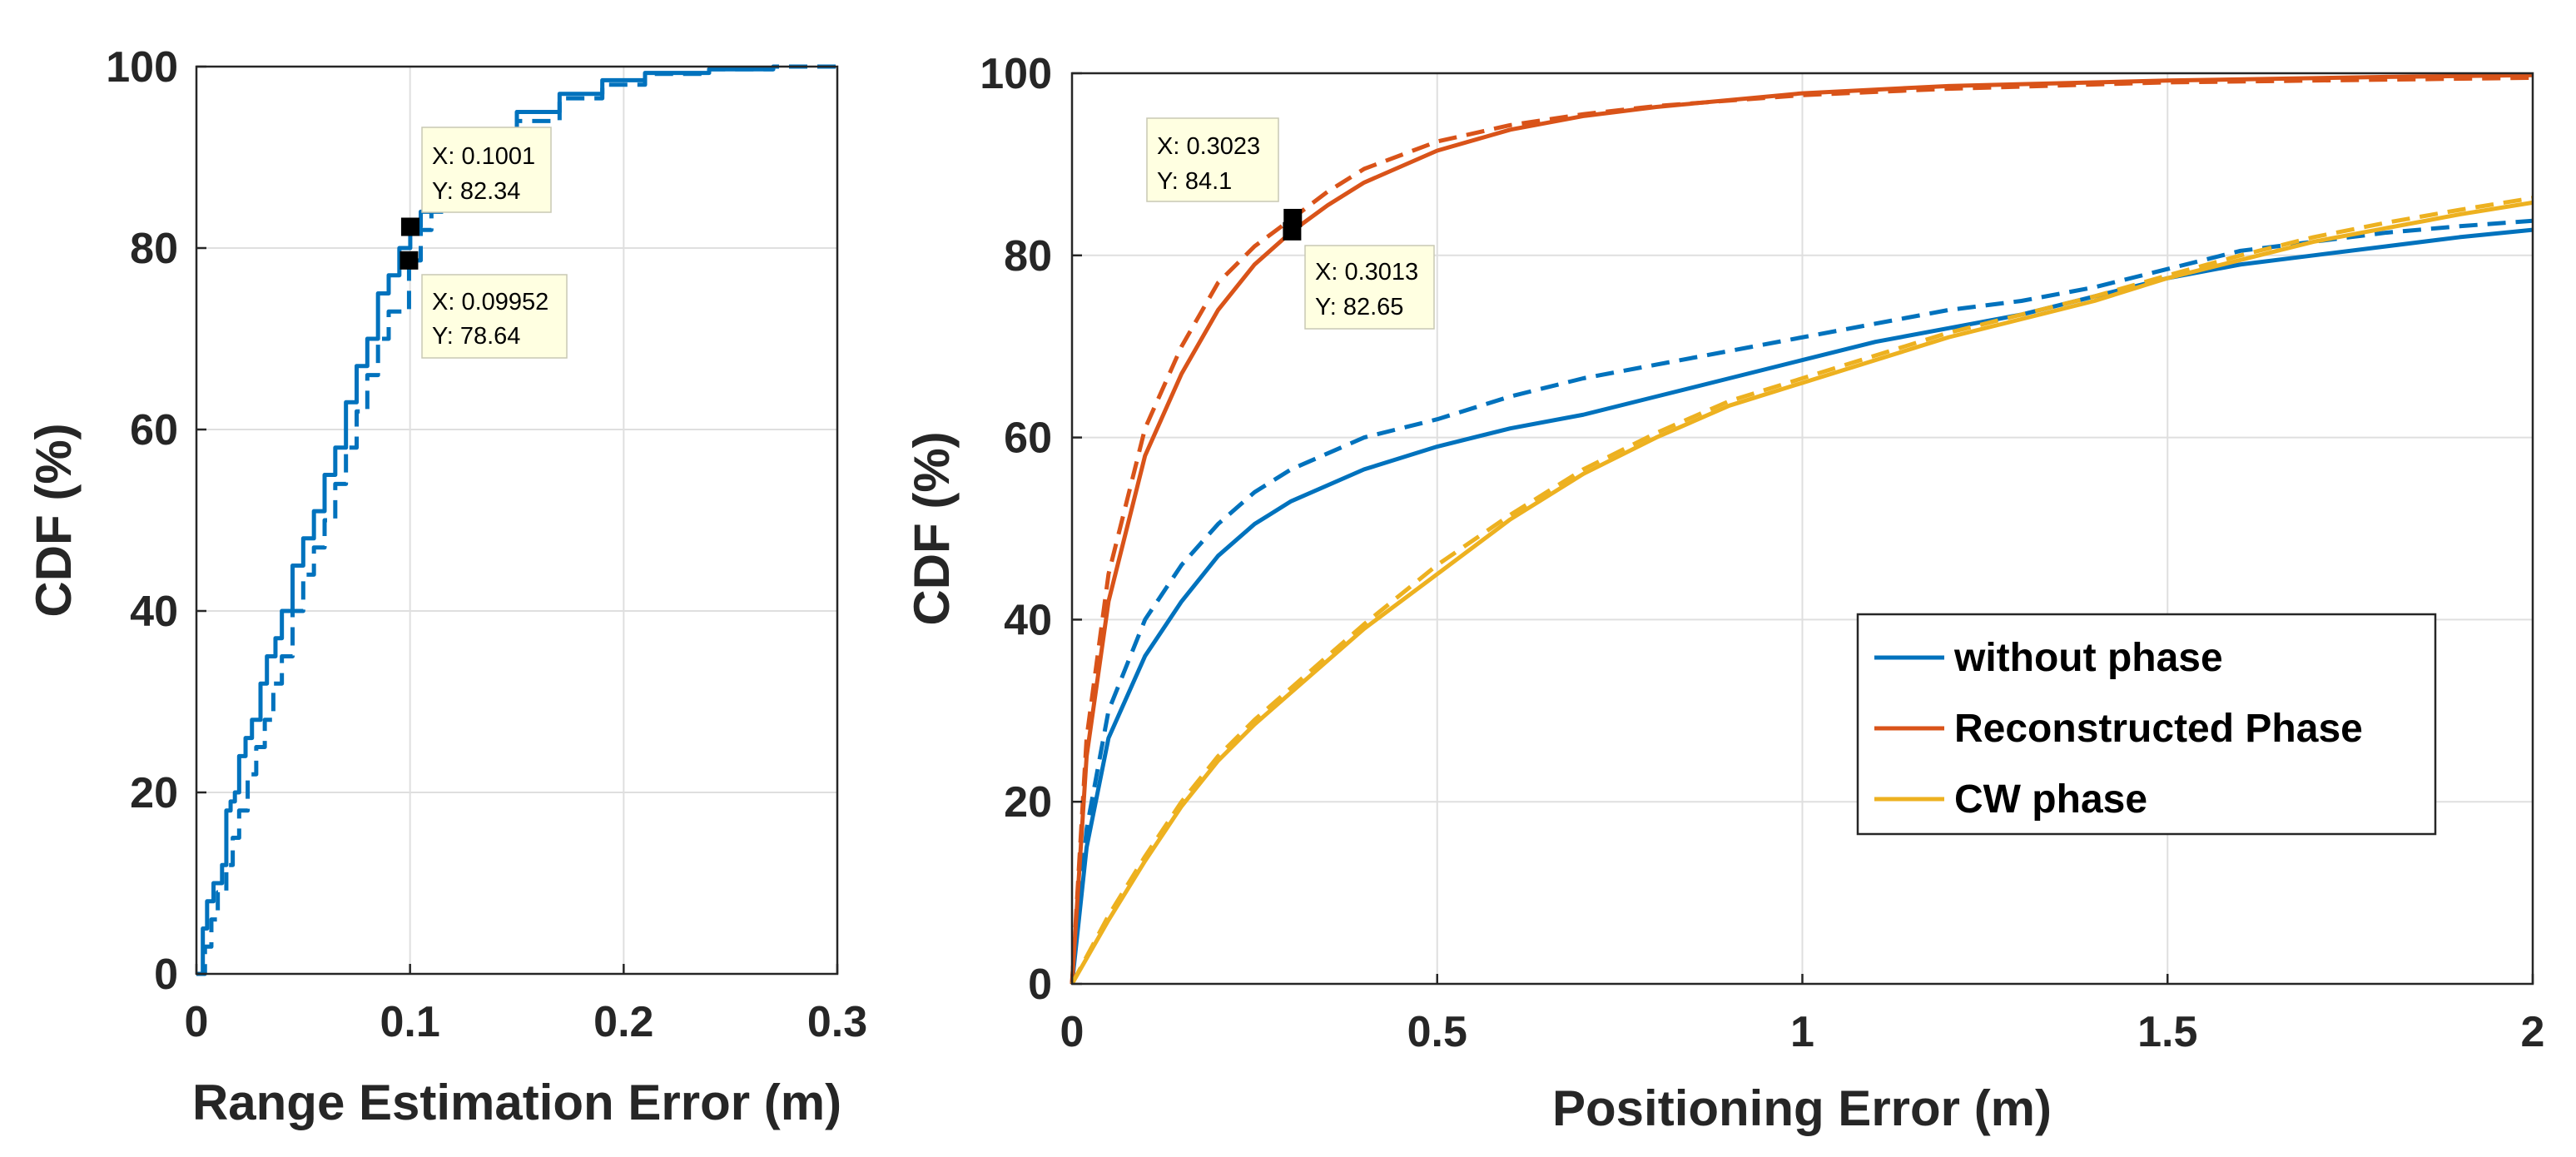 The image size is (2576, 1157). I want to click on x-tick-label: 1.5, so click(2167, 1032).